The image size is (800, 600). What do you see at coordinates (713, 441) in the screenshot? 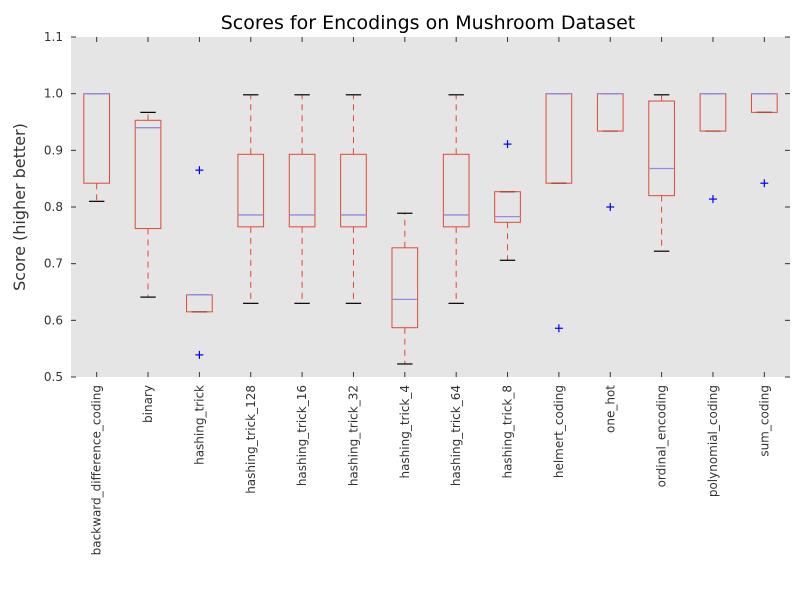
I see `x-tick-label: polynomial_coding` at bounding box center [713, 441].